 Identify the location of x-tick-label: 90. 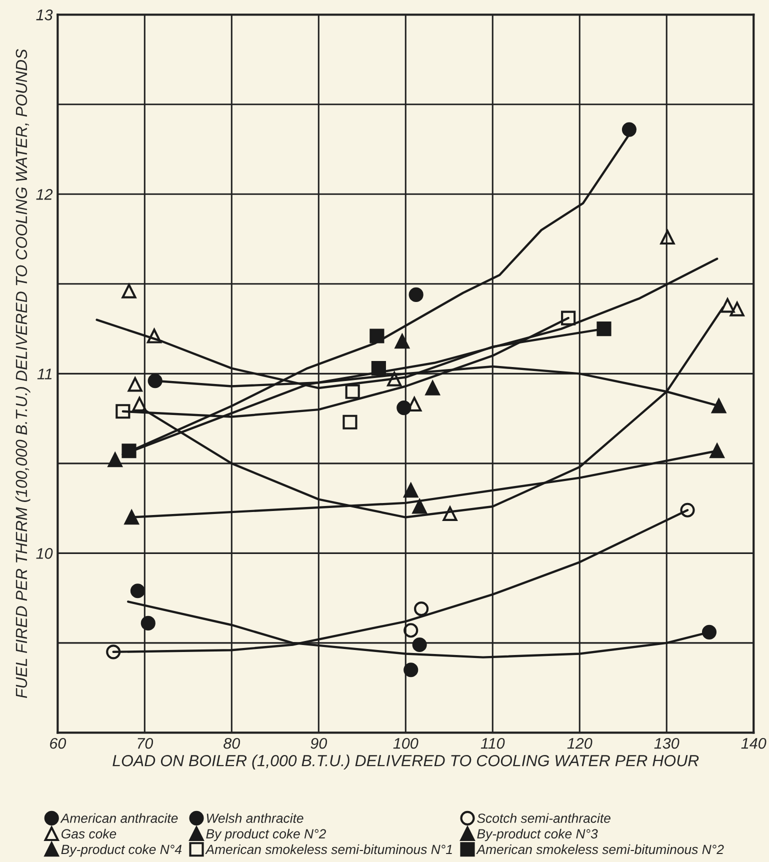
(319, 743).